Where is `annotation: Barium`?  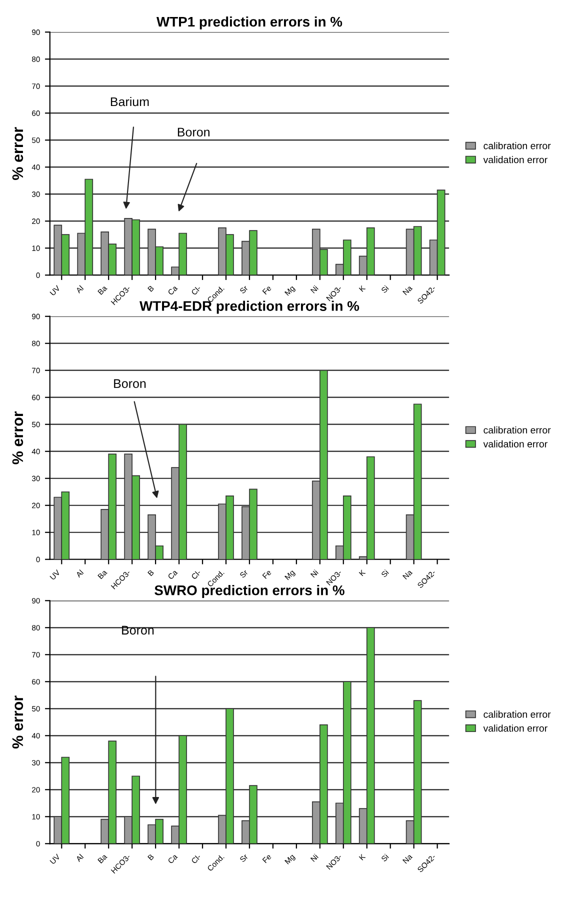 annotation: Barium is located at coordinates (129, 101).